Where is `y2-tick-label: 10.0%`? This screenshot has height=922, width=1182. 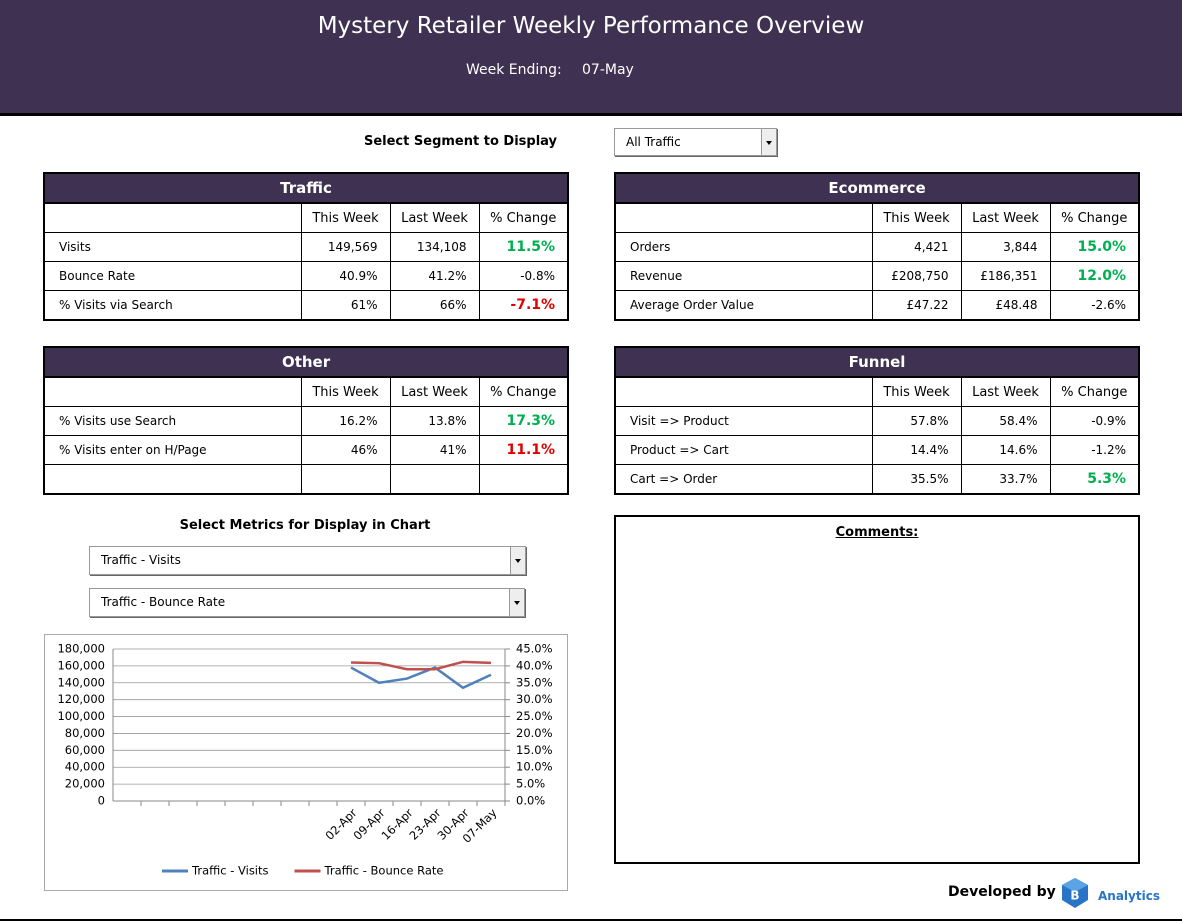 y2-tick-label: 10.0% is located at coordinates (534, 767).